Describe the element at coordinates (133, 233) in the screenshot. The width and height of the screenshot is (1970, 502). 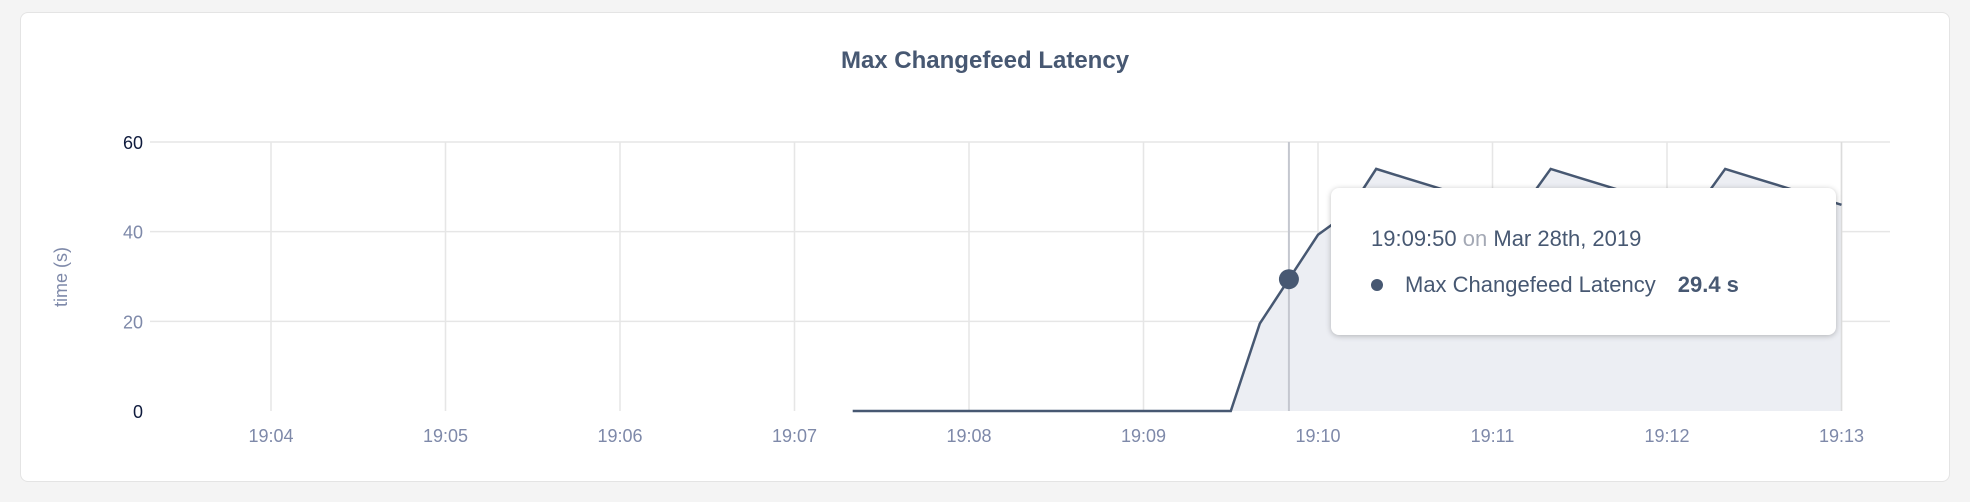
I see `y-tick-label: 40` at that location.